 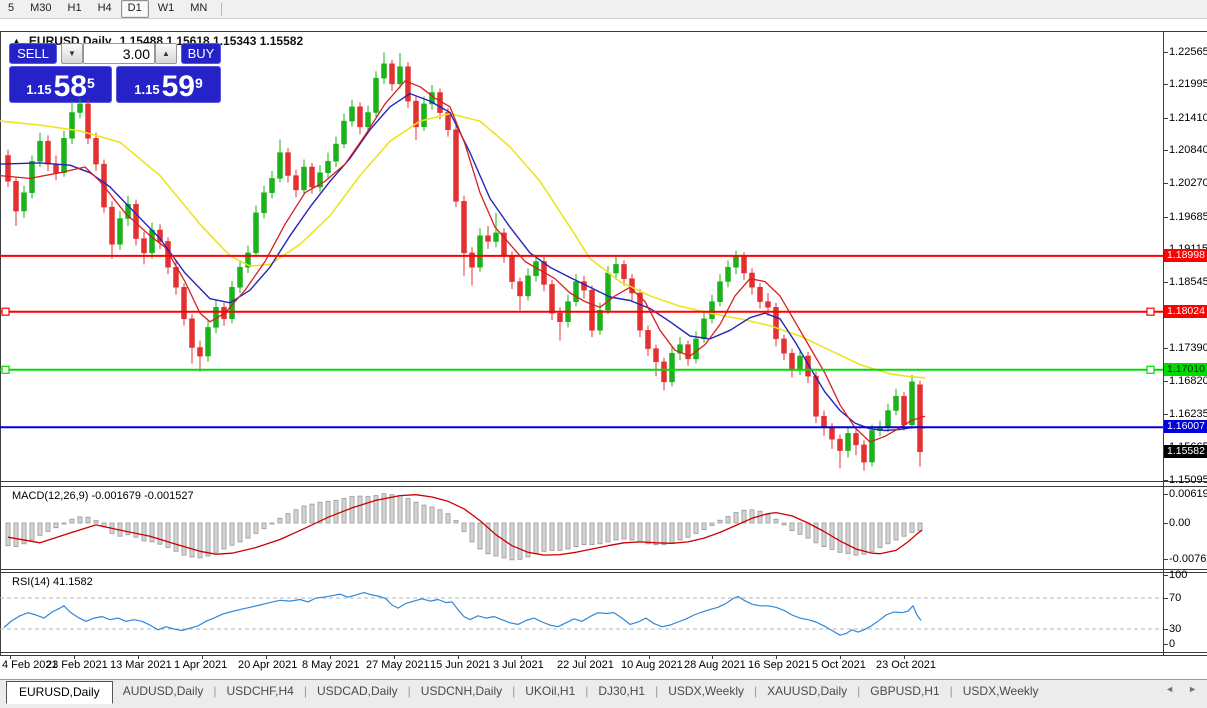 What do you see at coordinates (1188, 494) in the screenshot?
I see `macd-axis-label: 0.006193` at bounding box center [1188, 494].